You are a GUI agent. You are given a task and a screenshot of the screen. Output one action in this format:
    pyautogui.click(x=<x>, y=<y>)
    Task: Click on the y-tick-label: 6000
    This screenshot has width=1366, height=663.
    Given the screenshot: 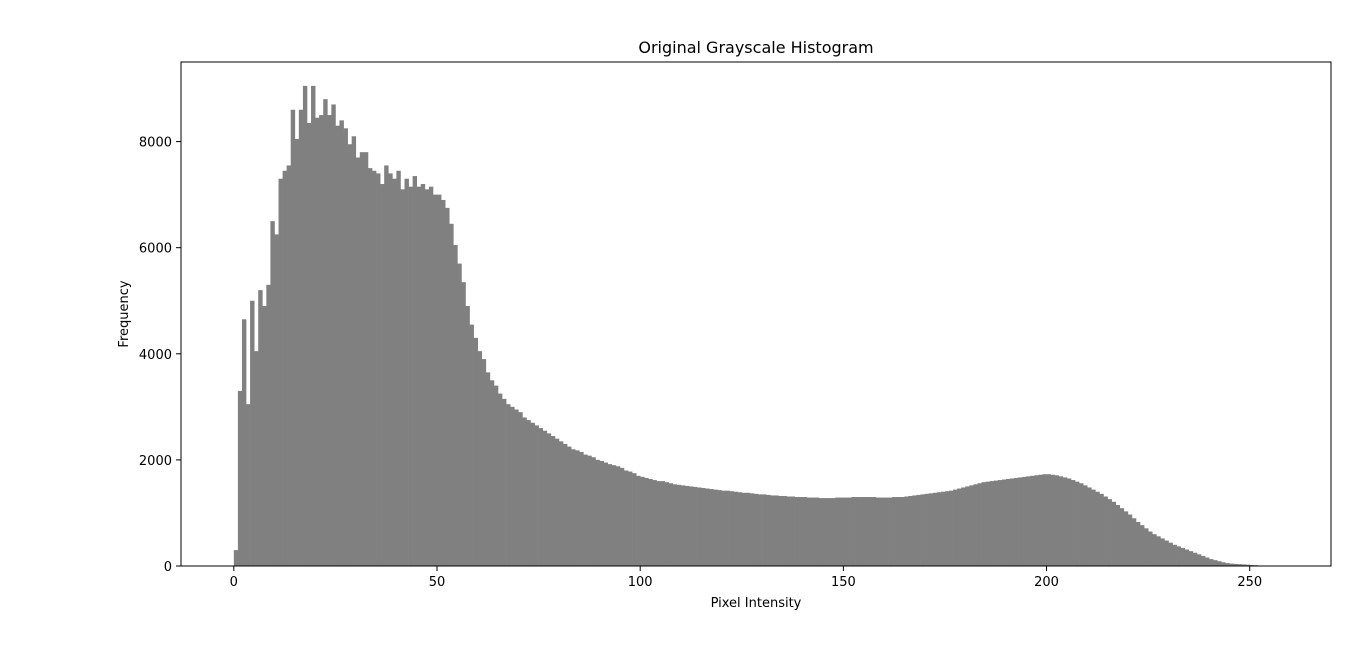 What is the action you would take?
    pyautogui.click(x=155, y=249)
    